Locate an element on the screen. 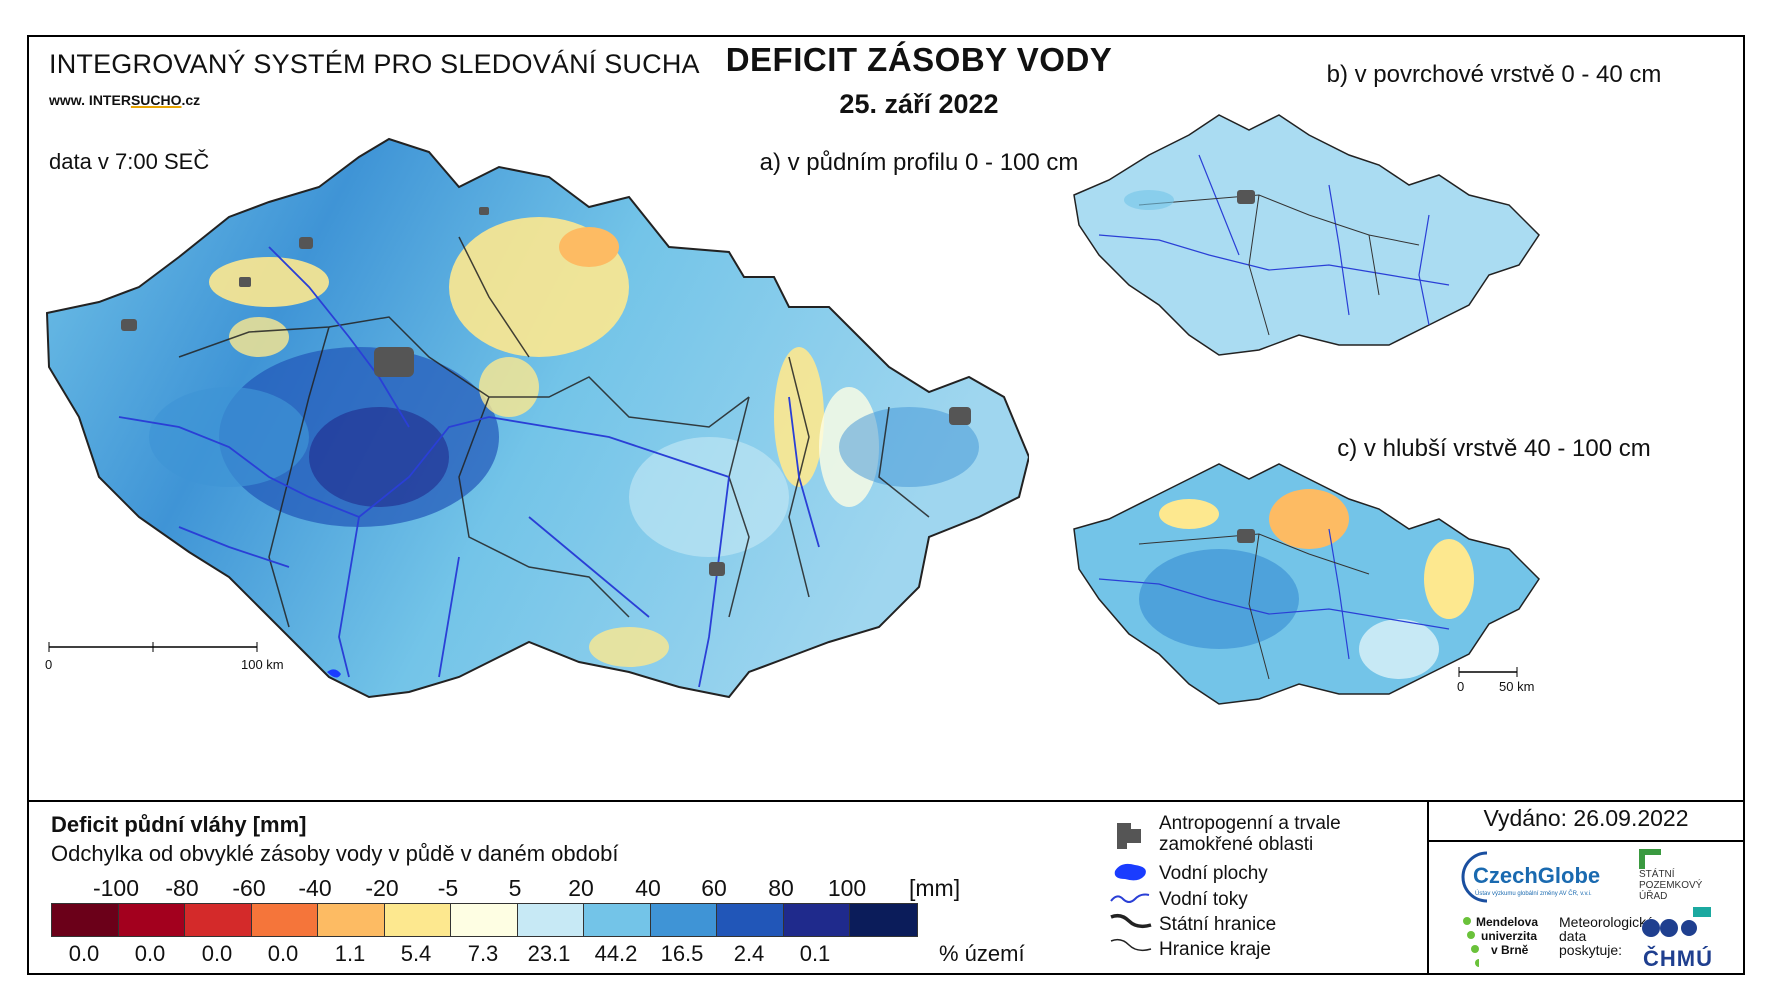 Image resolution: width=1772 pixels, height=1003 pixels. legend-tick: -20 is located at coordinates (382, 888).